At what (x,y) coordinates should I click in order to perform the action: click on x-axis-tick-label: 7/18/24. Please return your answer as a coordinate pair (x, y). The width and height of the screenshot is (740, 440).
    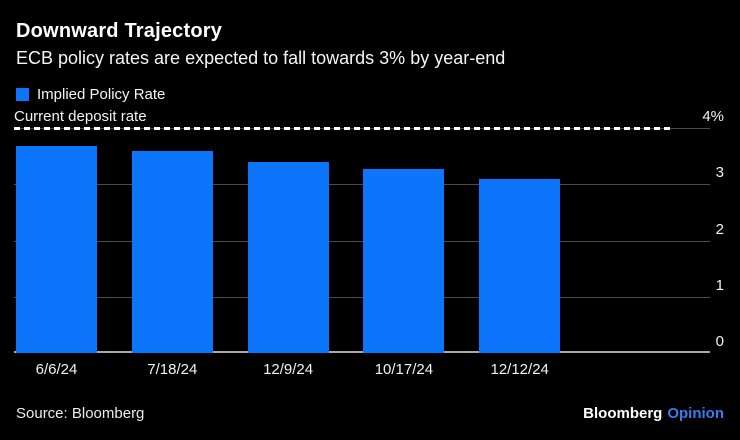
    Looking at the image, I should click on (172, 369).